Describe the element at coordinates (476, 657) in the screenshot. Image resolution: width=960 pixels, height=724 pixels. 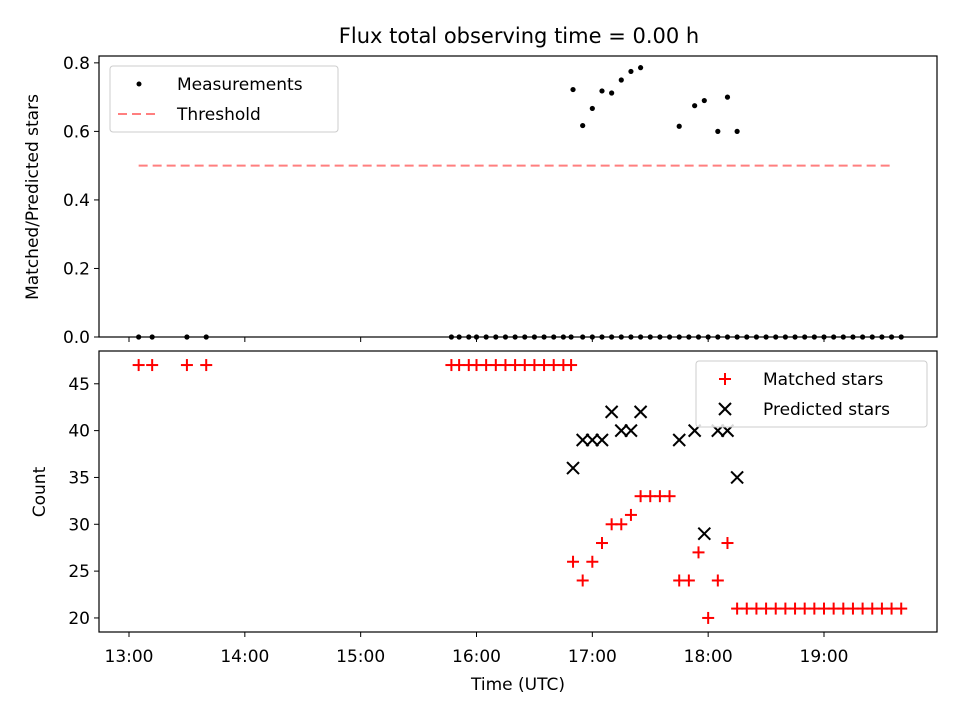
I see `x-tick-label: 16:00` at that location.